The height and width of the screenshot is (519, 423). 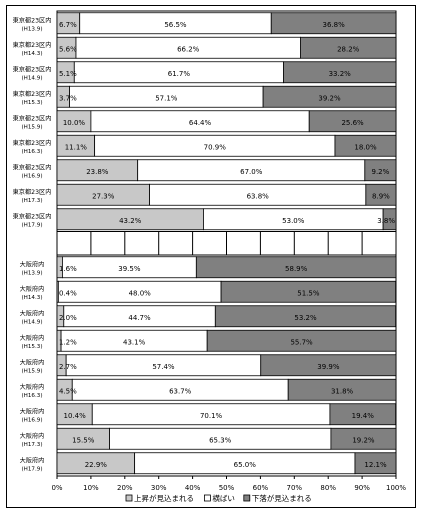 What do you see at coordinates (76, 147) in the screenshot?
I see `data-label: 11.1%` at bounding box center [76, 147].